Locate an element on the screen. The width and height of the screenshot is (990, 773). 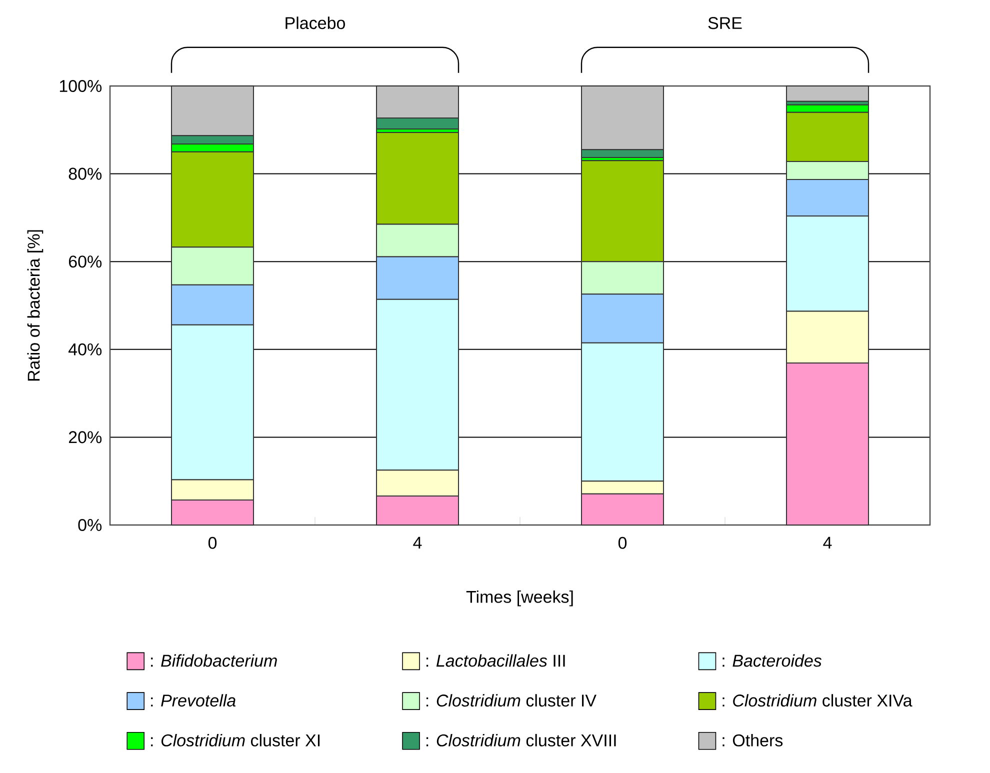
text: SRE is located at coordinates (725, 23).